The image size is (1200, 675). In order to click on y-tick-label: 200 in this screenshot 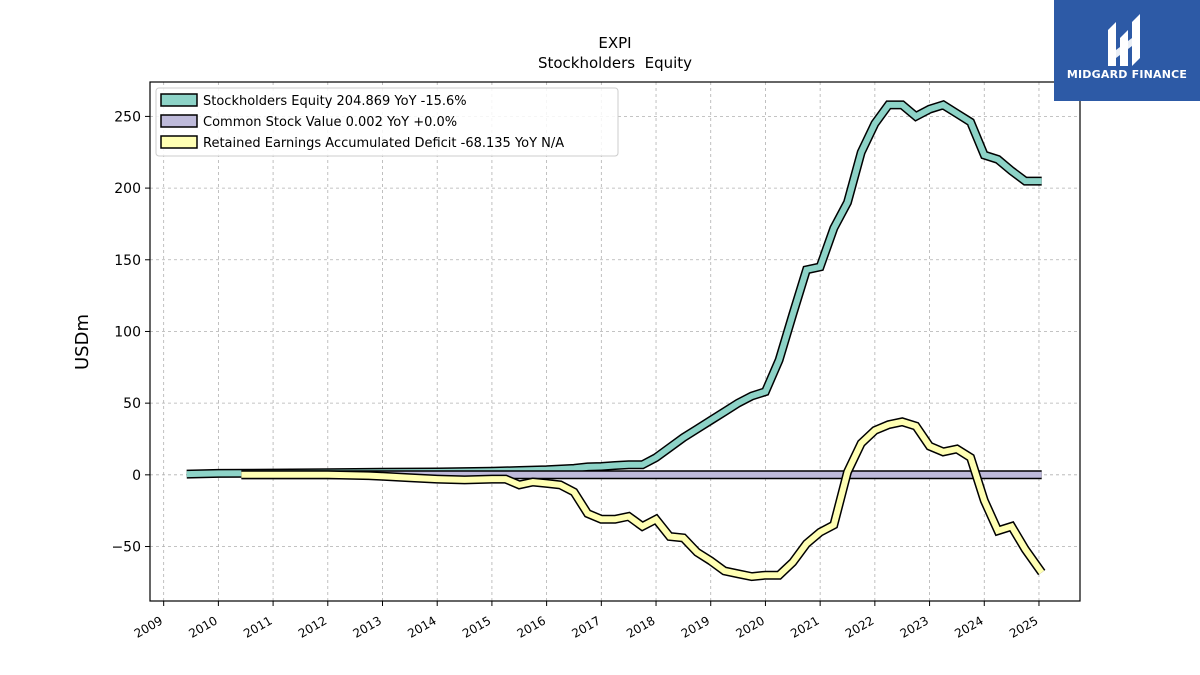, I will do `click(127, 189)`.